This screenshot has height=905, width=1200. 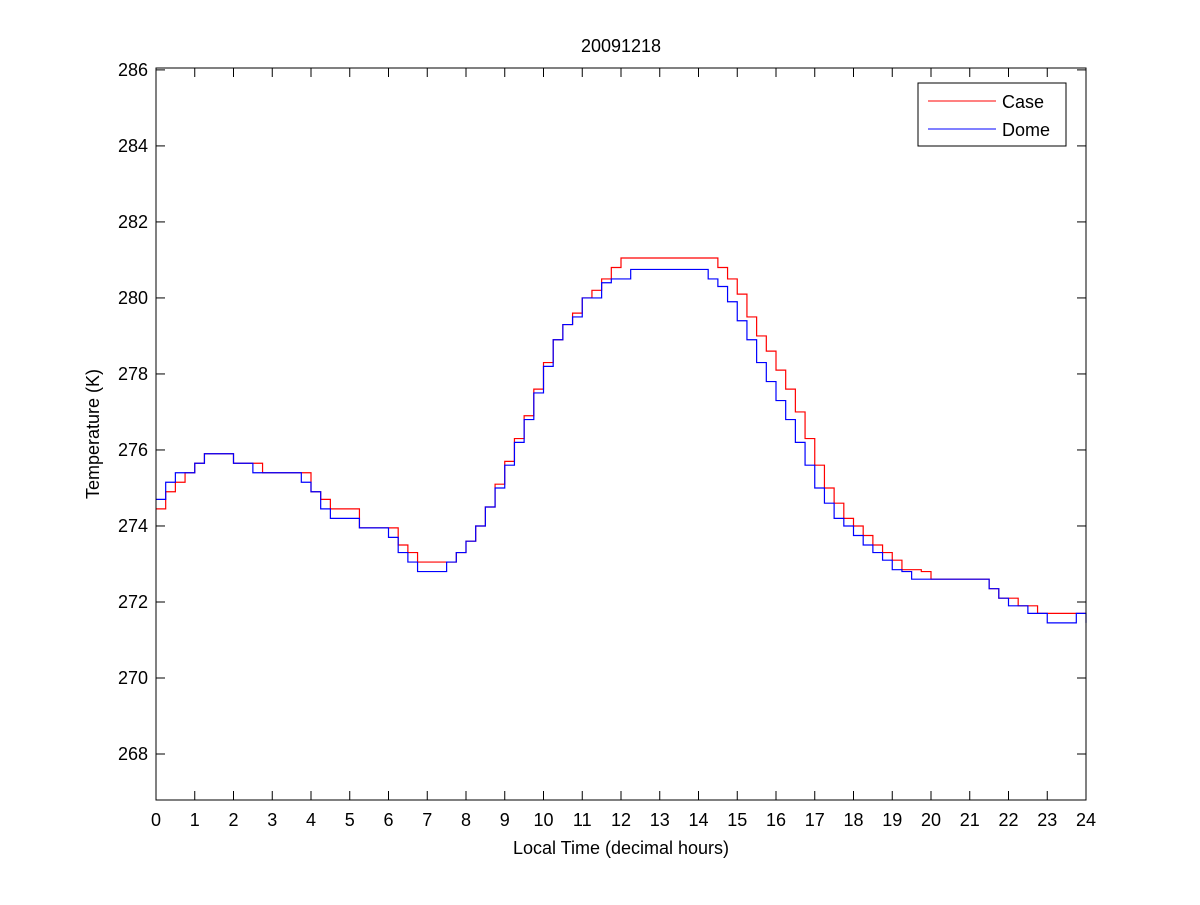 What do you see at coordinates (93, 434) in the screenshot?
I see `y-axis-label: Temperature (K)` at bounding box center [93, 434].